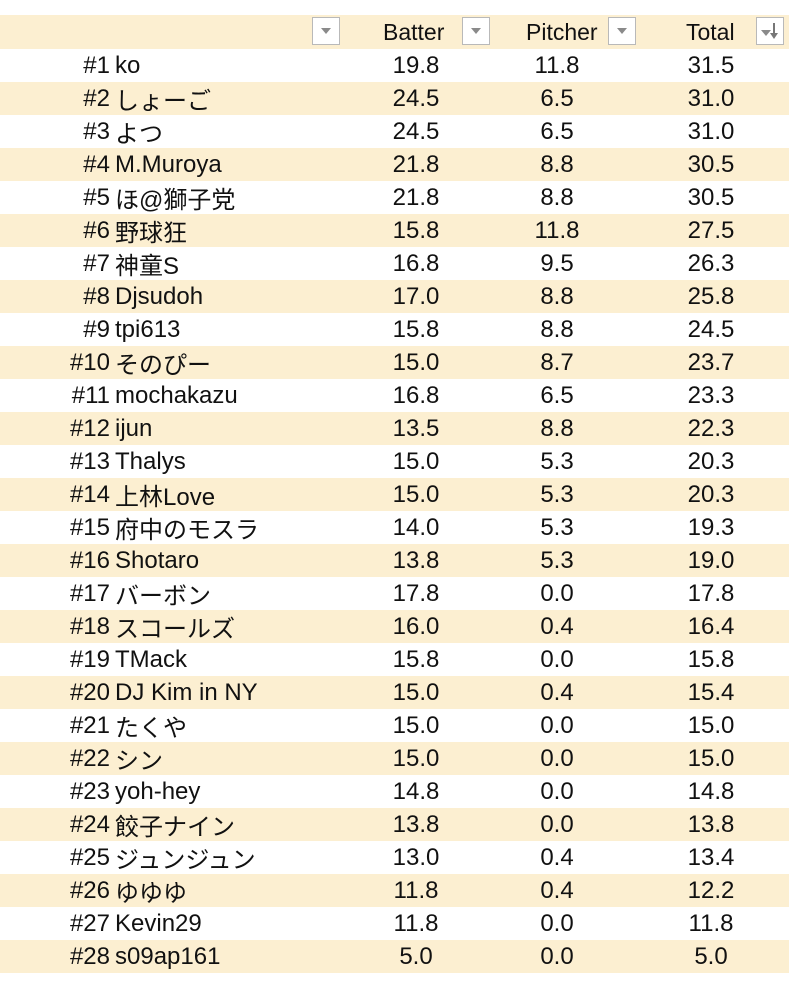 The image size is (800, 993). What do you see at coordinates (394, 659) in the screenshot?
I see `table-row: #19 TMack 15.8 0.0 15.8` at bounding box center [394, 659].